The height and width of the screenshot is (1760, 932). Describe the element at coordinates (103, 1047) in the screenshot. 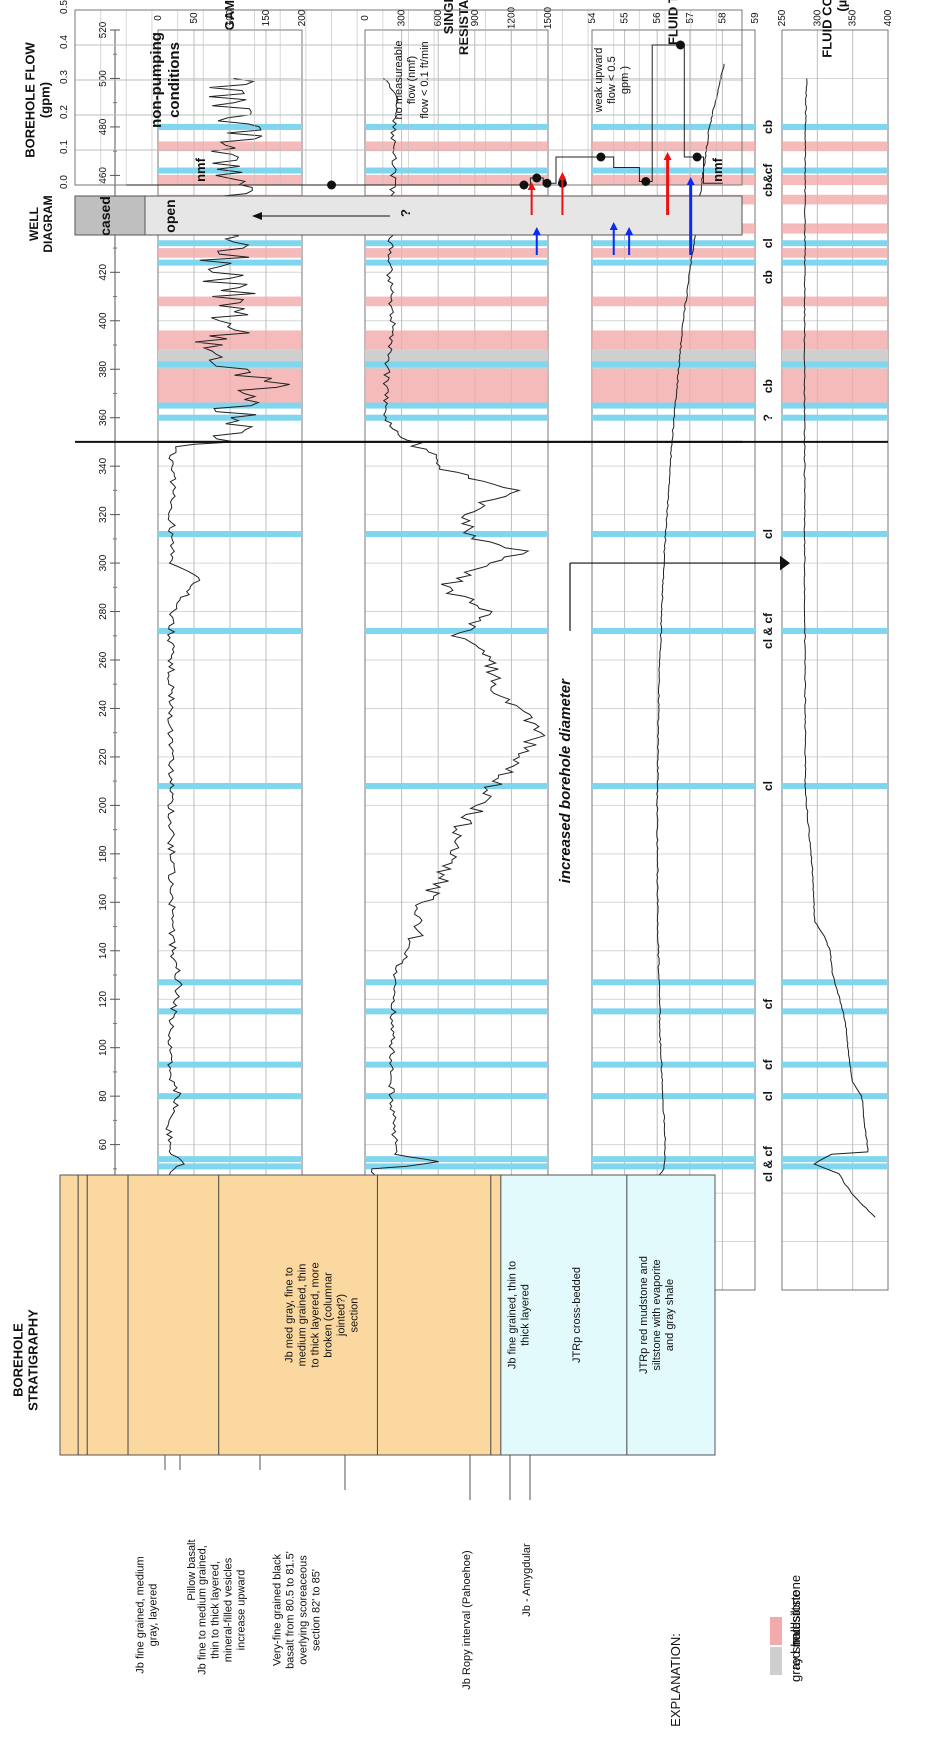

I see `depth-tick-label: 100` at that location.